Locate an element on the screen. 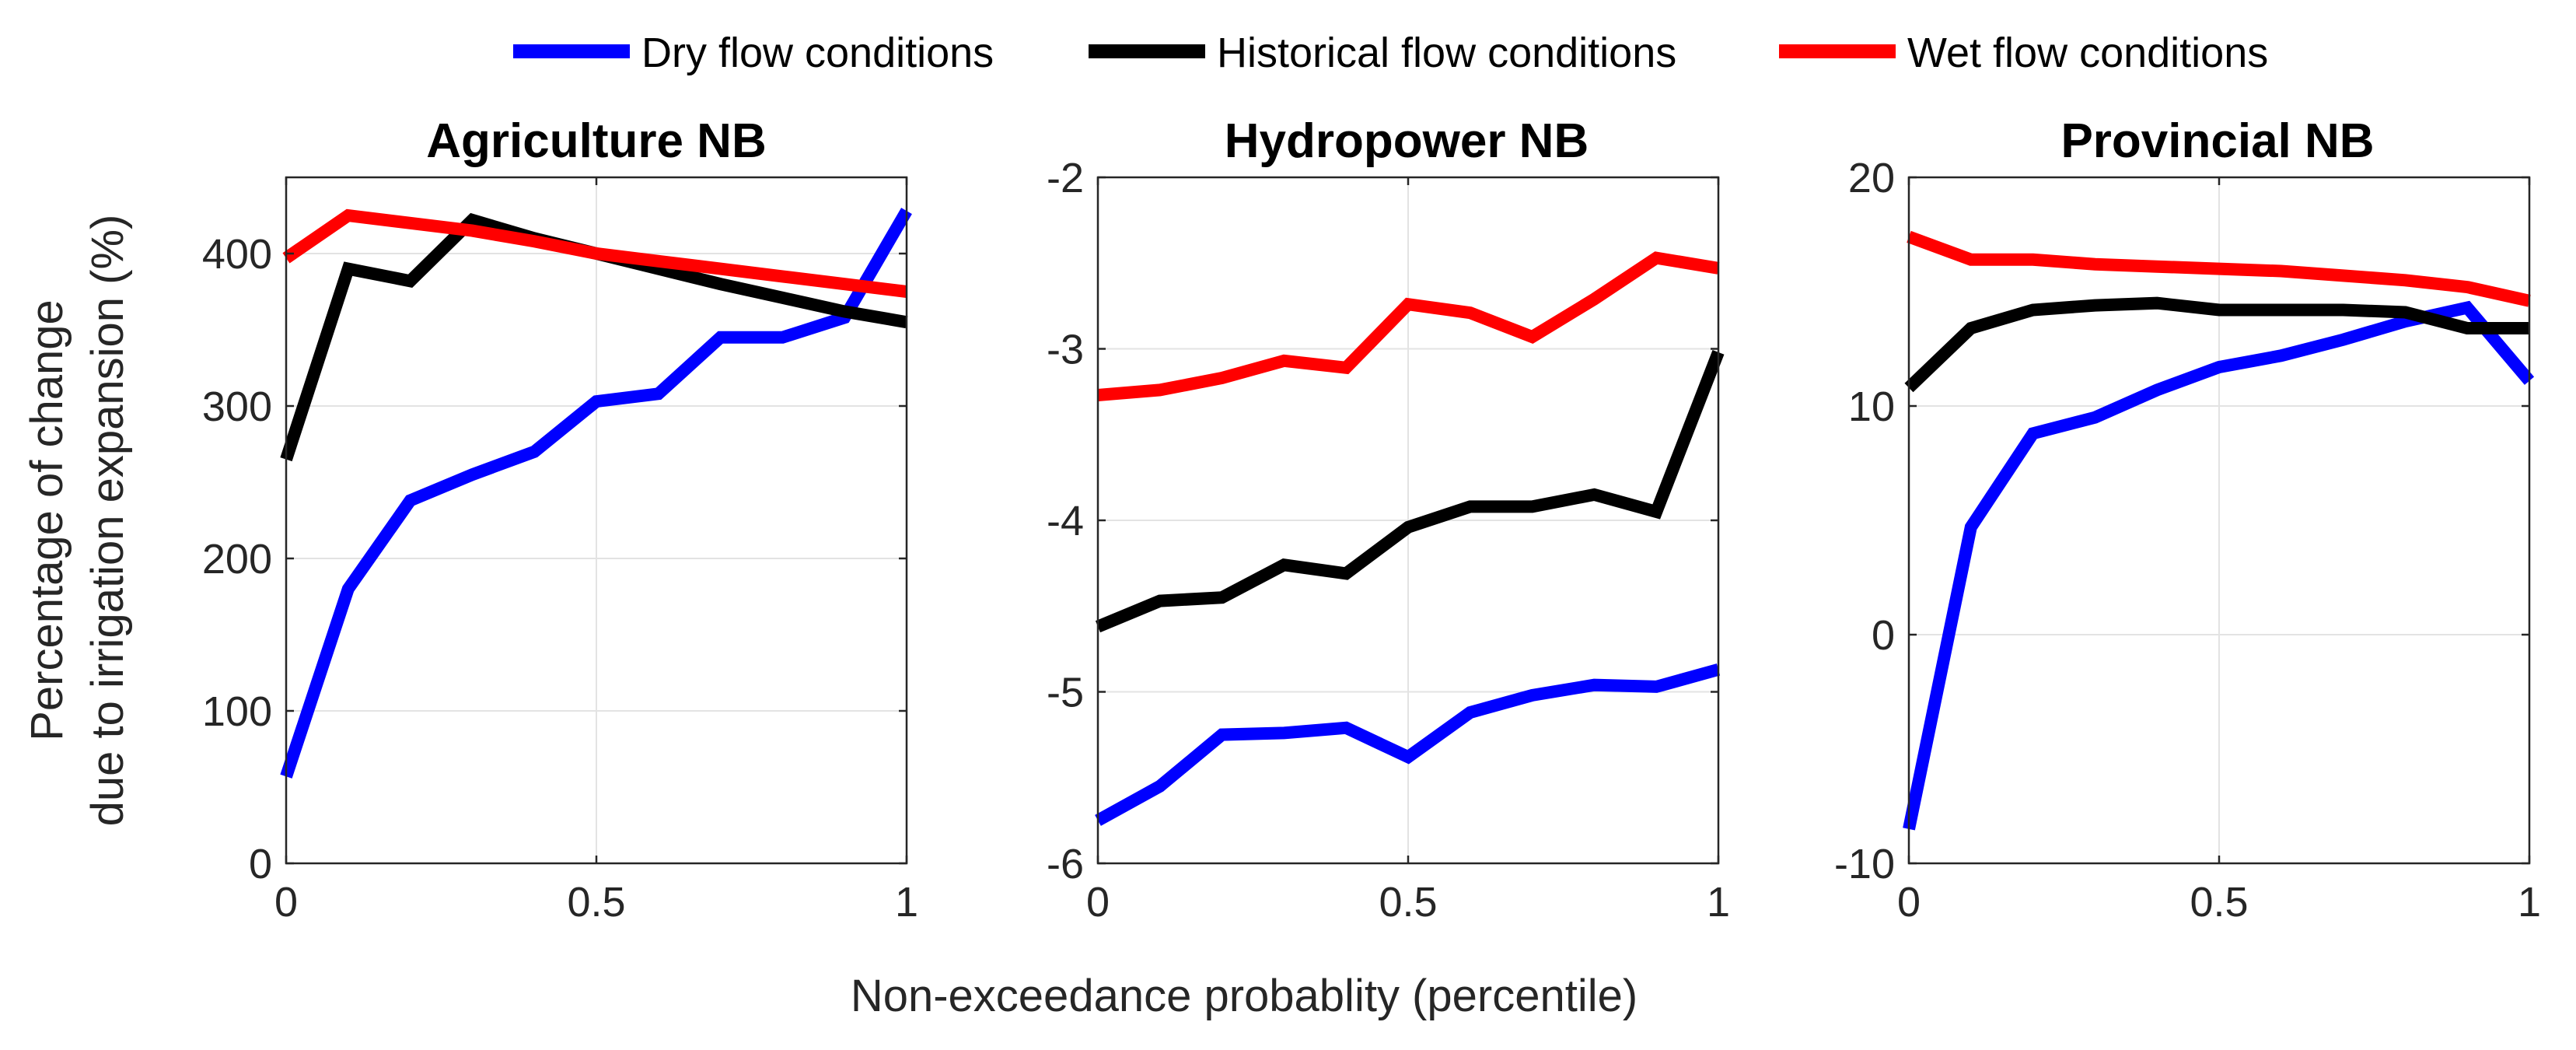 The height and width of the screenshot is (1050, 2576). legend-label-wet: Wet flow conditions is located at coordinates (2087, 53).